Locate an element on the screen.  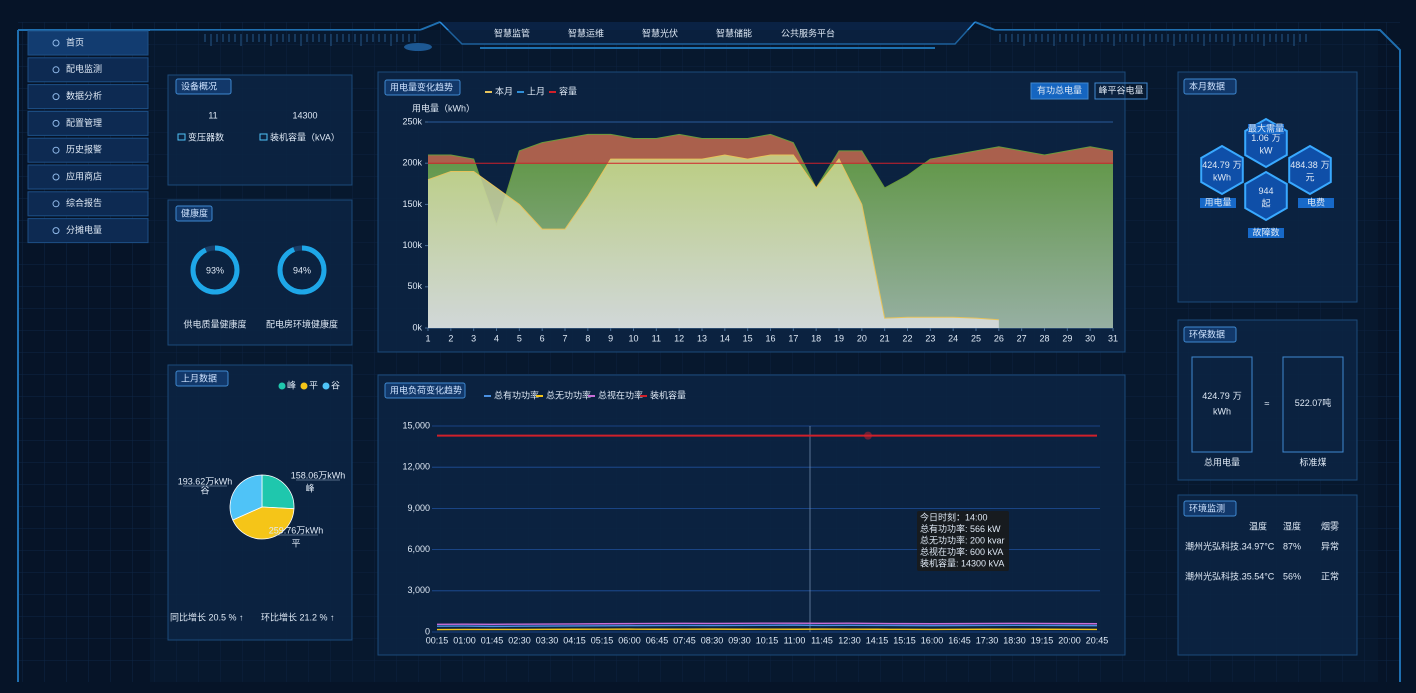
x-tick-label: 12 is located at coordinates (679, 338).